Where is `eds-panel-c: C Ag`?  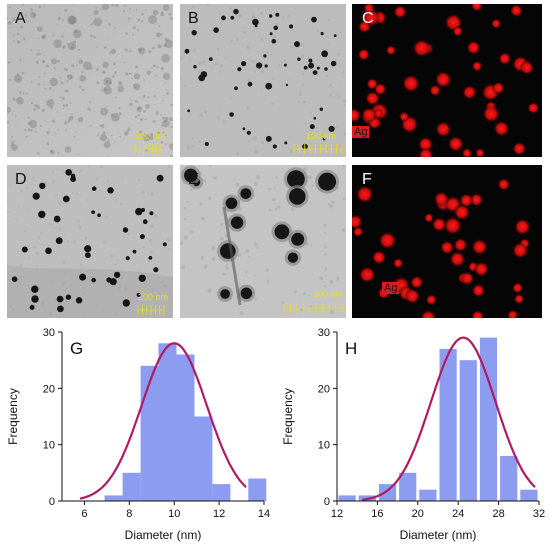 eds-panel-c: C Ag is located at coordinates (447, 80).